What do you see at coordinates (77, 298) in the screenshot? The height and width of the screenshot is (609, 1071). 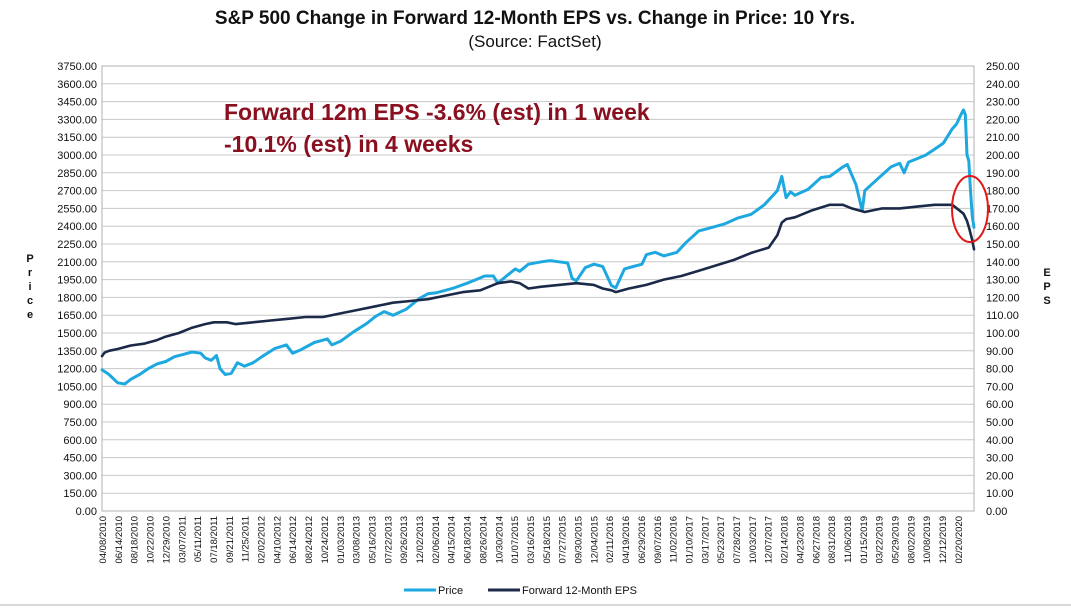 I see `left-tick-label: 1800.00` at bounding box center [77, 298].